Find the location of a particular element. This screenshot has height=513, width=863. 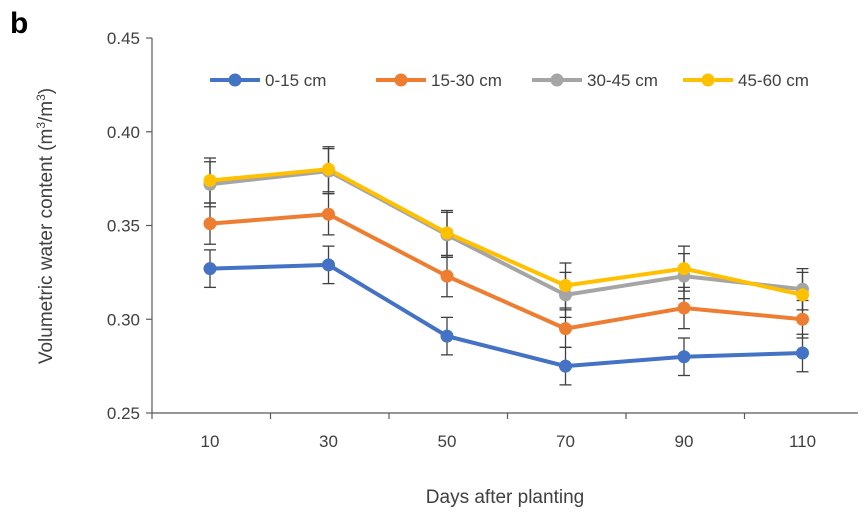

x-tick-label: 30 is located at coordinates (328, 441).